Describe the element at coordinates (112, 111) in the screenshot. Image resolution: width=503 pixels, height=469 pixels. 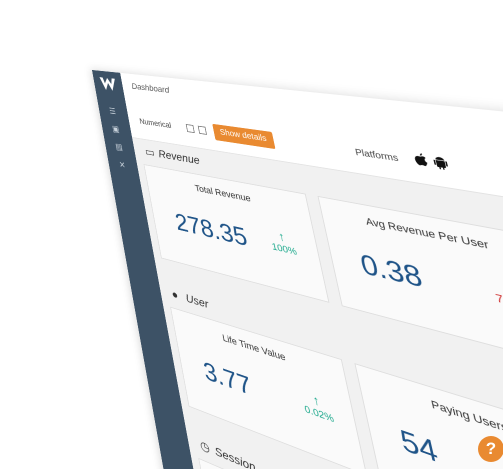
I see `menu-icon: ☰` at that location.